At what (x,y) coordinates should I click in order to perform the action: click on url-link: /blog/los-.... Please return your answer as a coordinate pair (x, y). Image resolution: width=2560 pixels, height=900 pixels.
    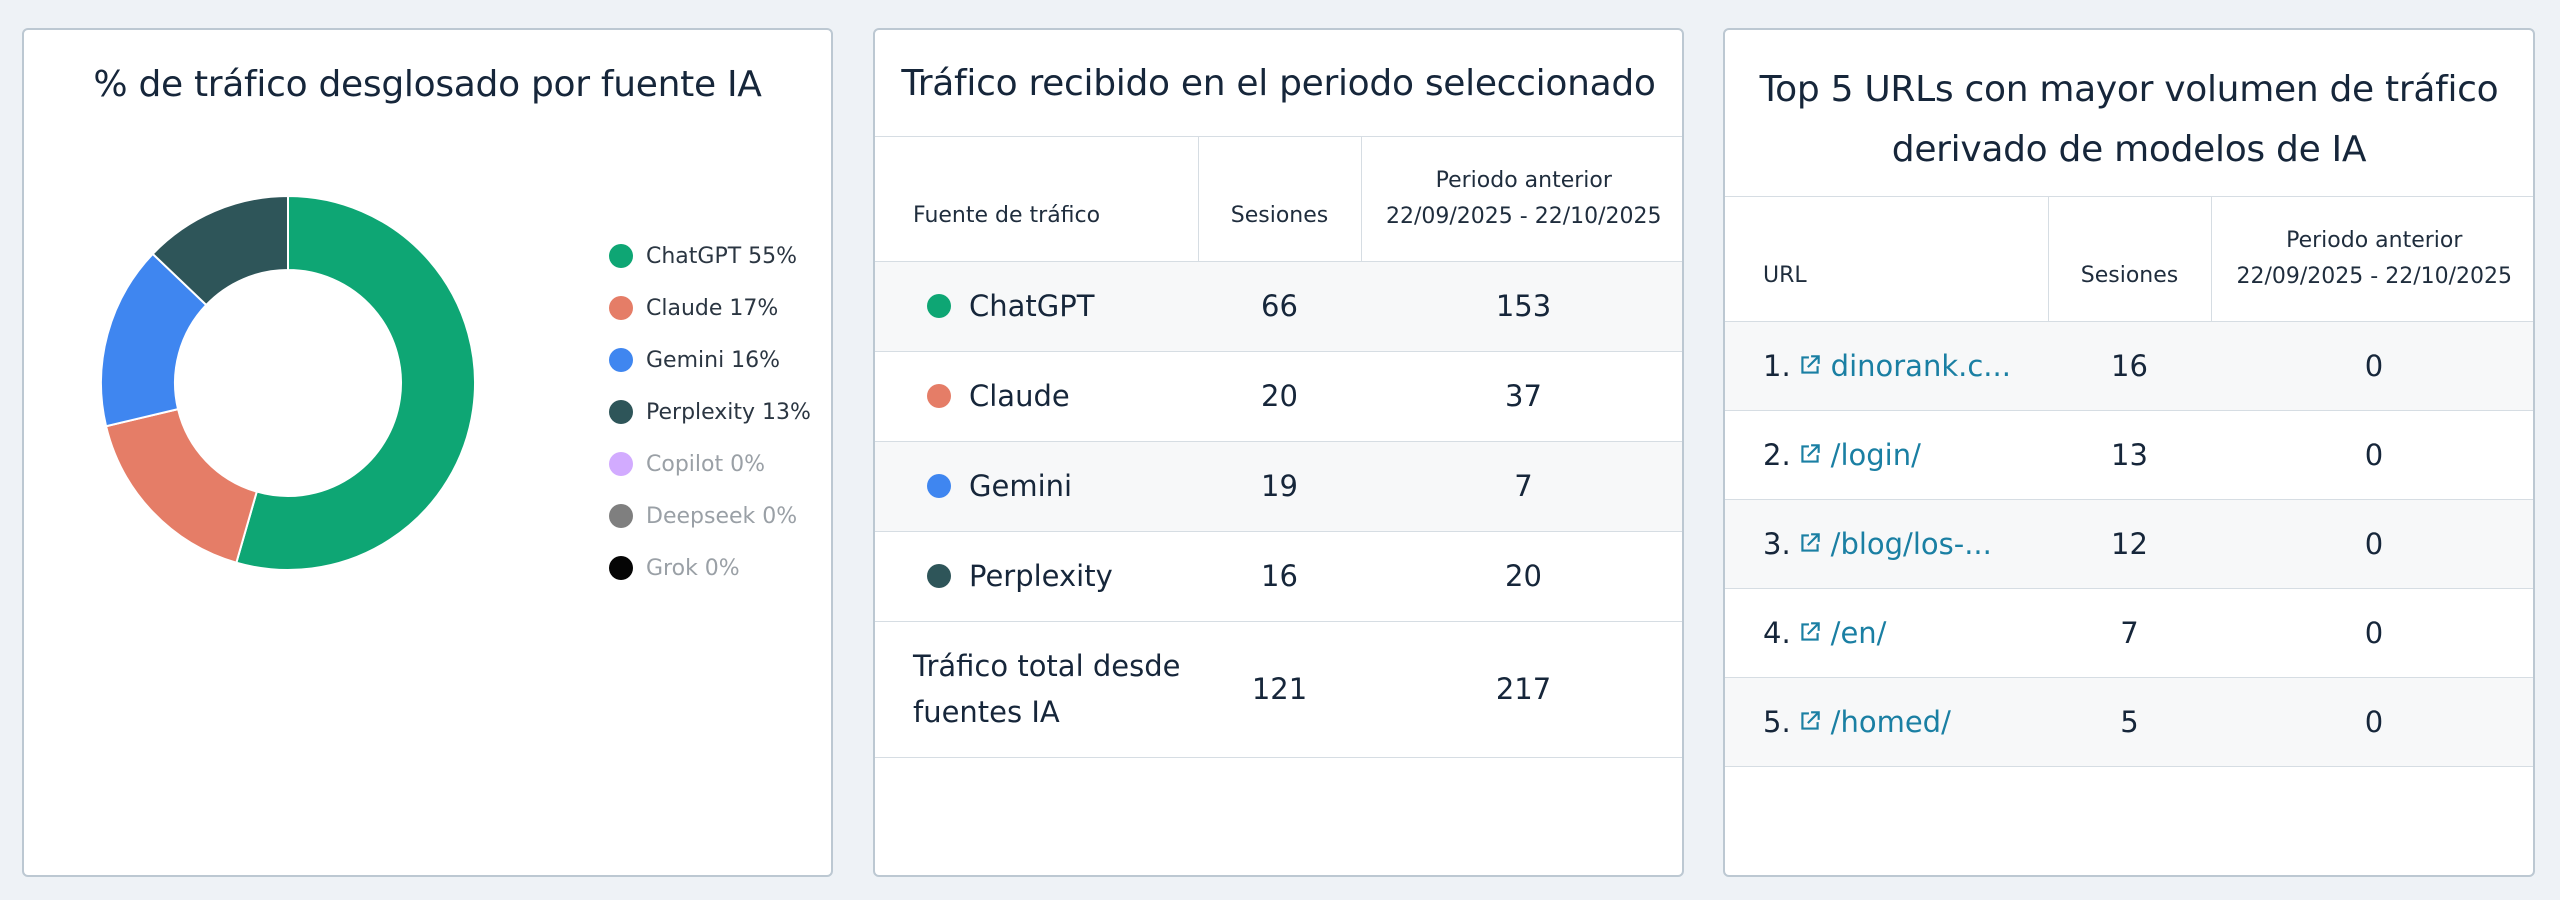
    Looking at the image, I should click on (1911, 543).